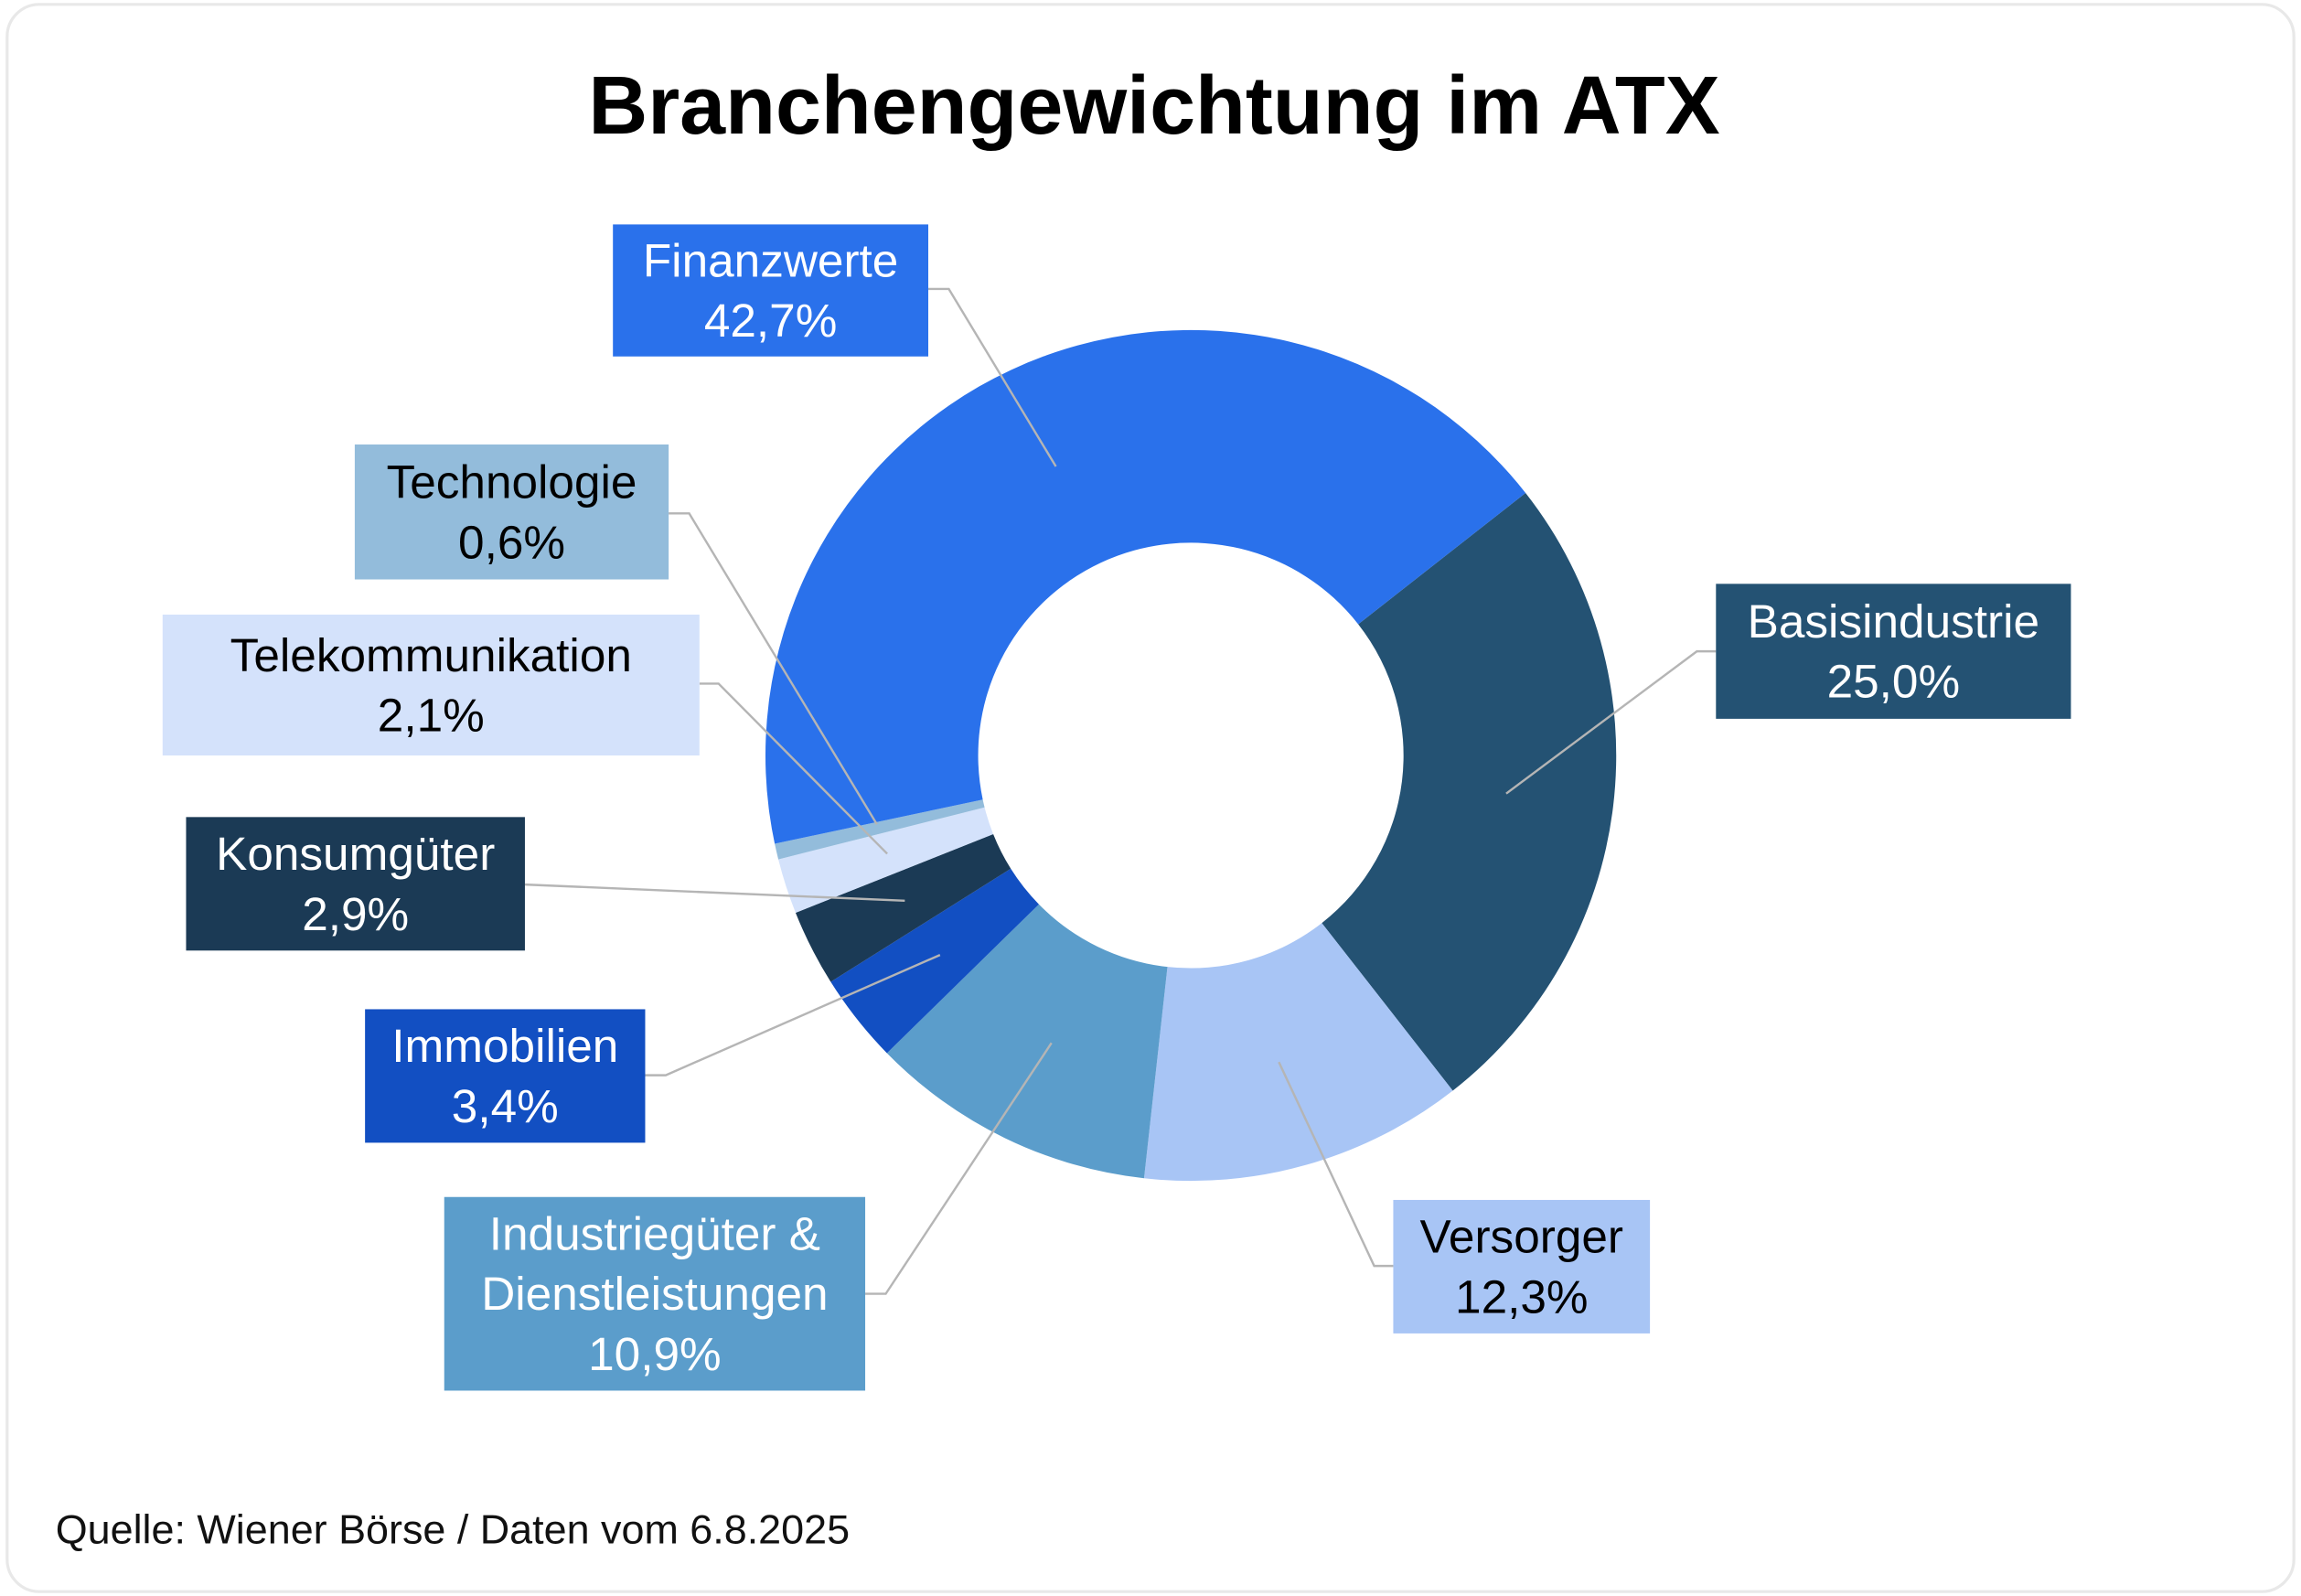 The height and width of the screenshot is (1596, 2301). What do you see at coordinates (431, 716) in the screenshot?
I see `label-value: 2,1%` at bounding box center [431, 716].